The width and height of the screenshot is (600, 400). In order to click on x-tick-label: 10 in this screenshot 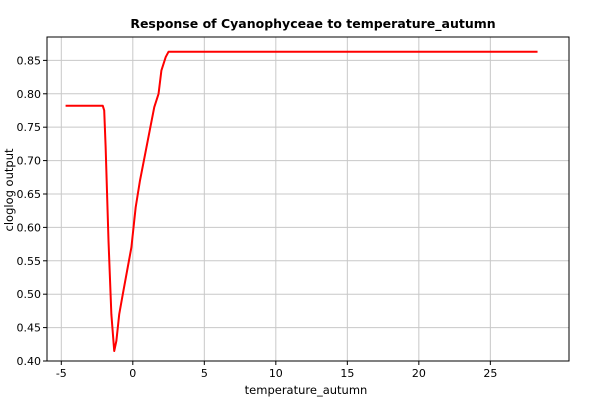, I will do `click(276, 373)`.